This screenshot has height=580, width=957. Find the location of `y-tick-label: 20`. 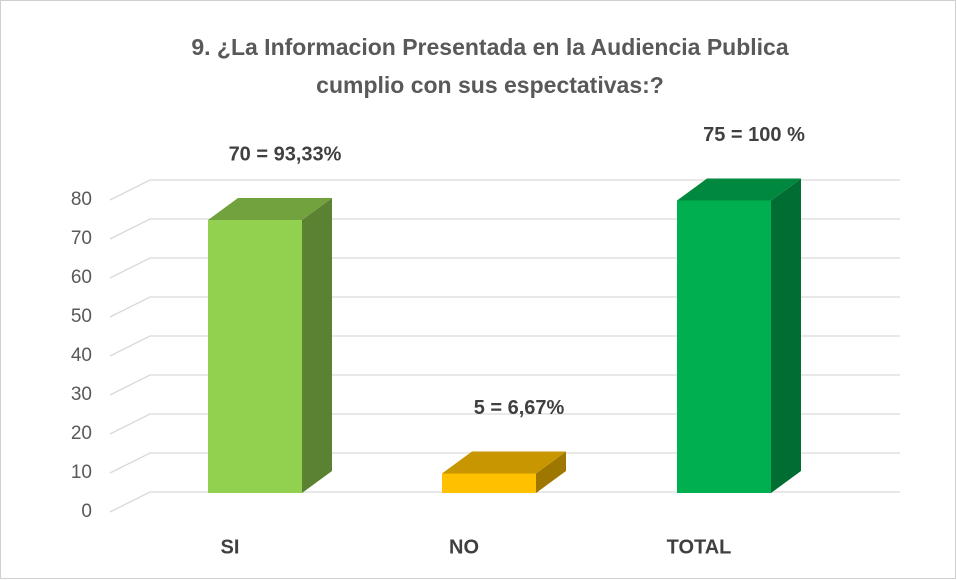

y-tick-label: 20 is located at coordinates (81, 433).